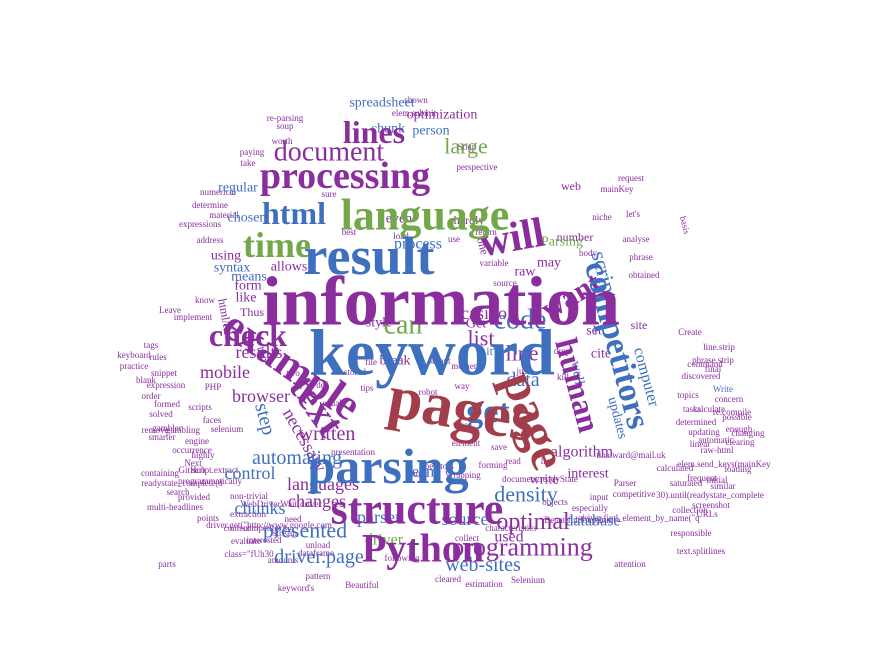  What do you see at coordinates (483, 246) in the screenshot?
I see `word-one: one` at bounding box center [483, 246].